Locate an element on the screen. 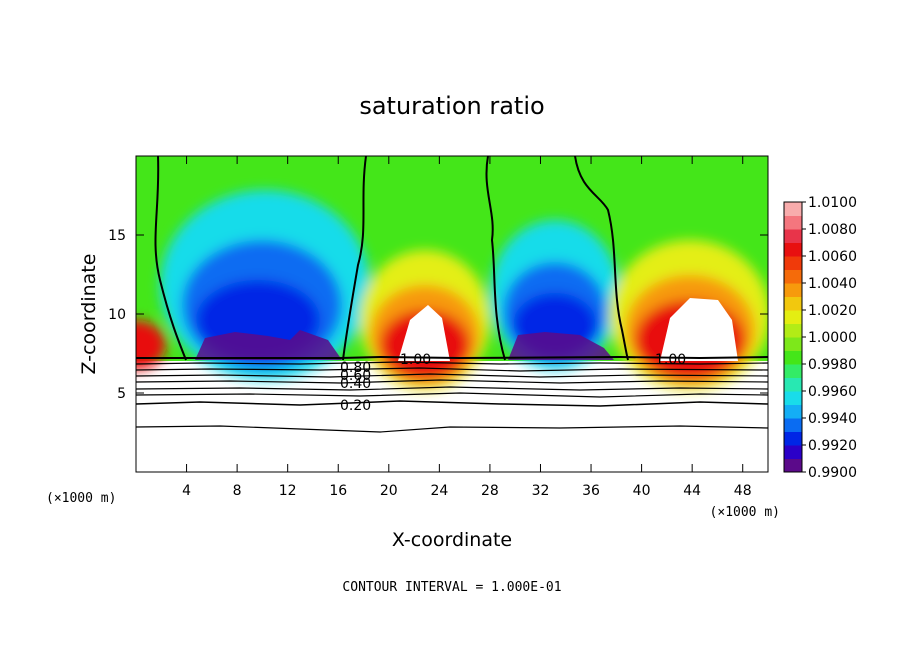 The height and width of the screenshot is (654, 904). colorbar-label-10: 1.0100 is located at coordinates (832, 203).